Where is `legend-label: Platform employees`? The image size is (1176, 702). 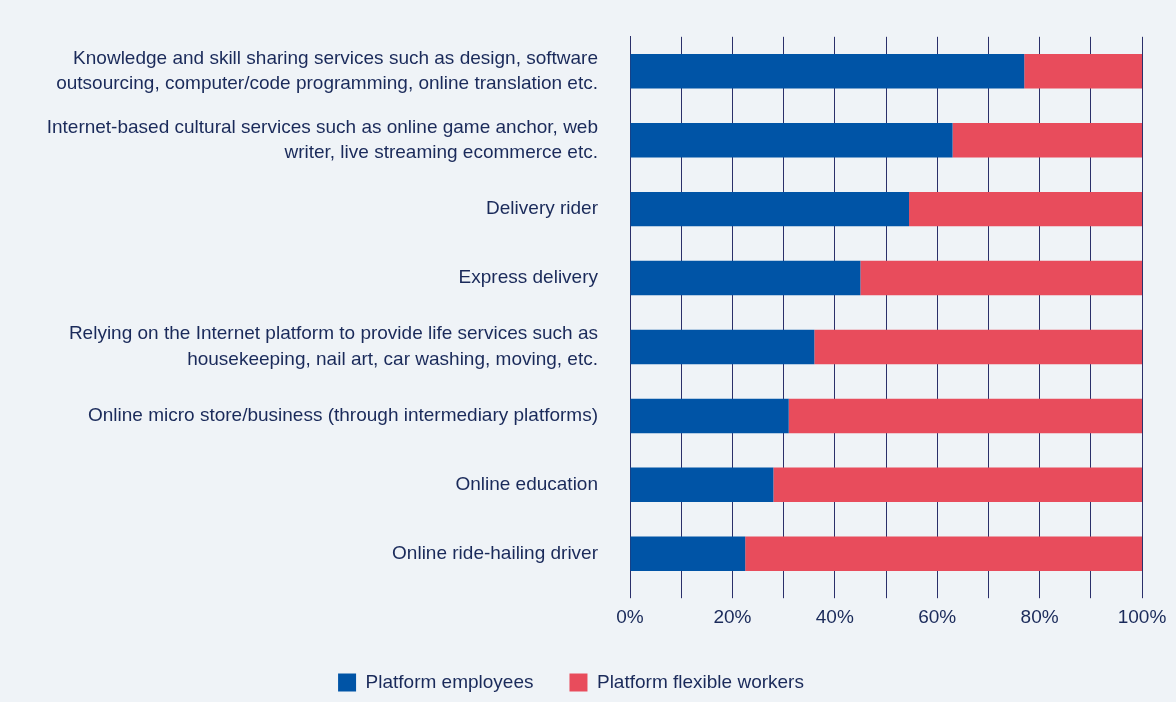
legend-label: Platform employees is located at coordinates (449, 681).